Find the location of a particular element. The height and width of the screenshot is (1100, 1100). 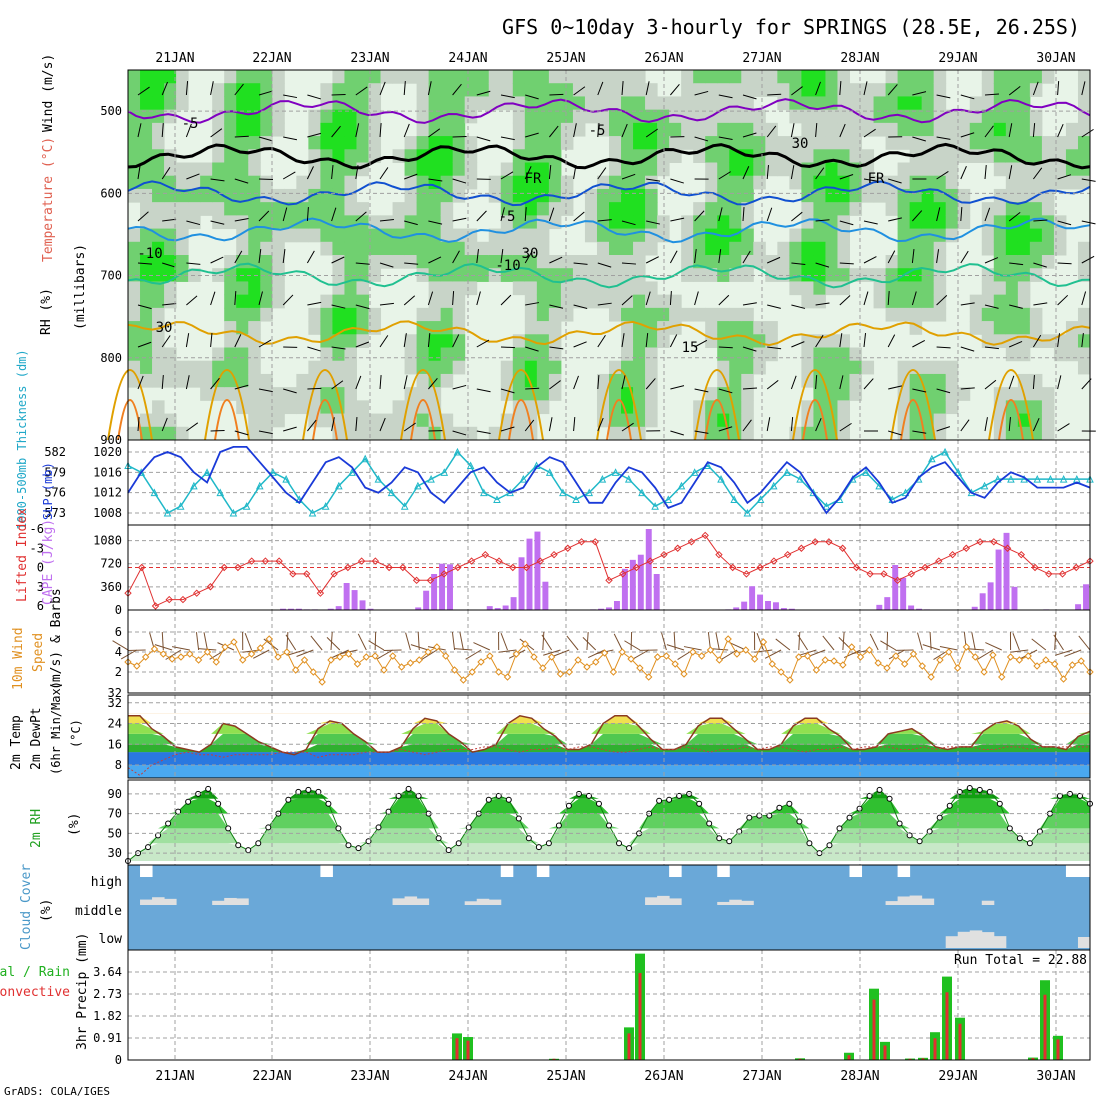

cape-bar is located at coordinates (982, 601).